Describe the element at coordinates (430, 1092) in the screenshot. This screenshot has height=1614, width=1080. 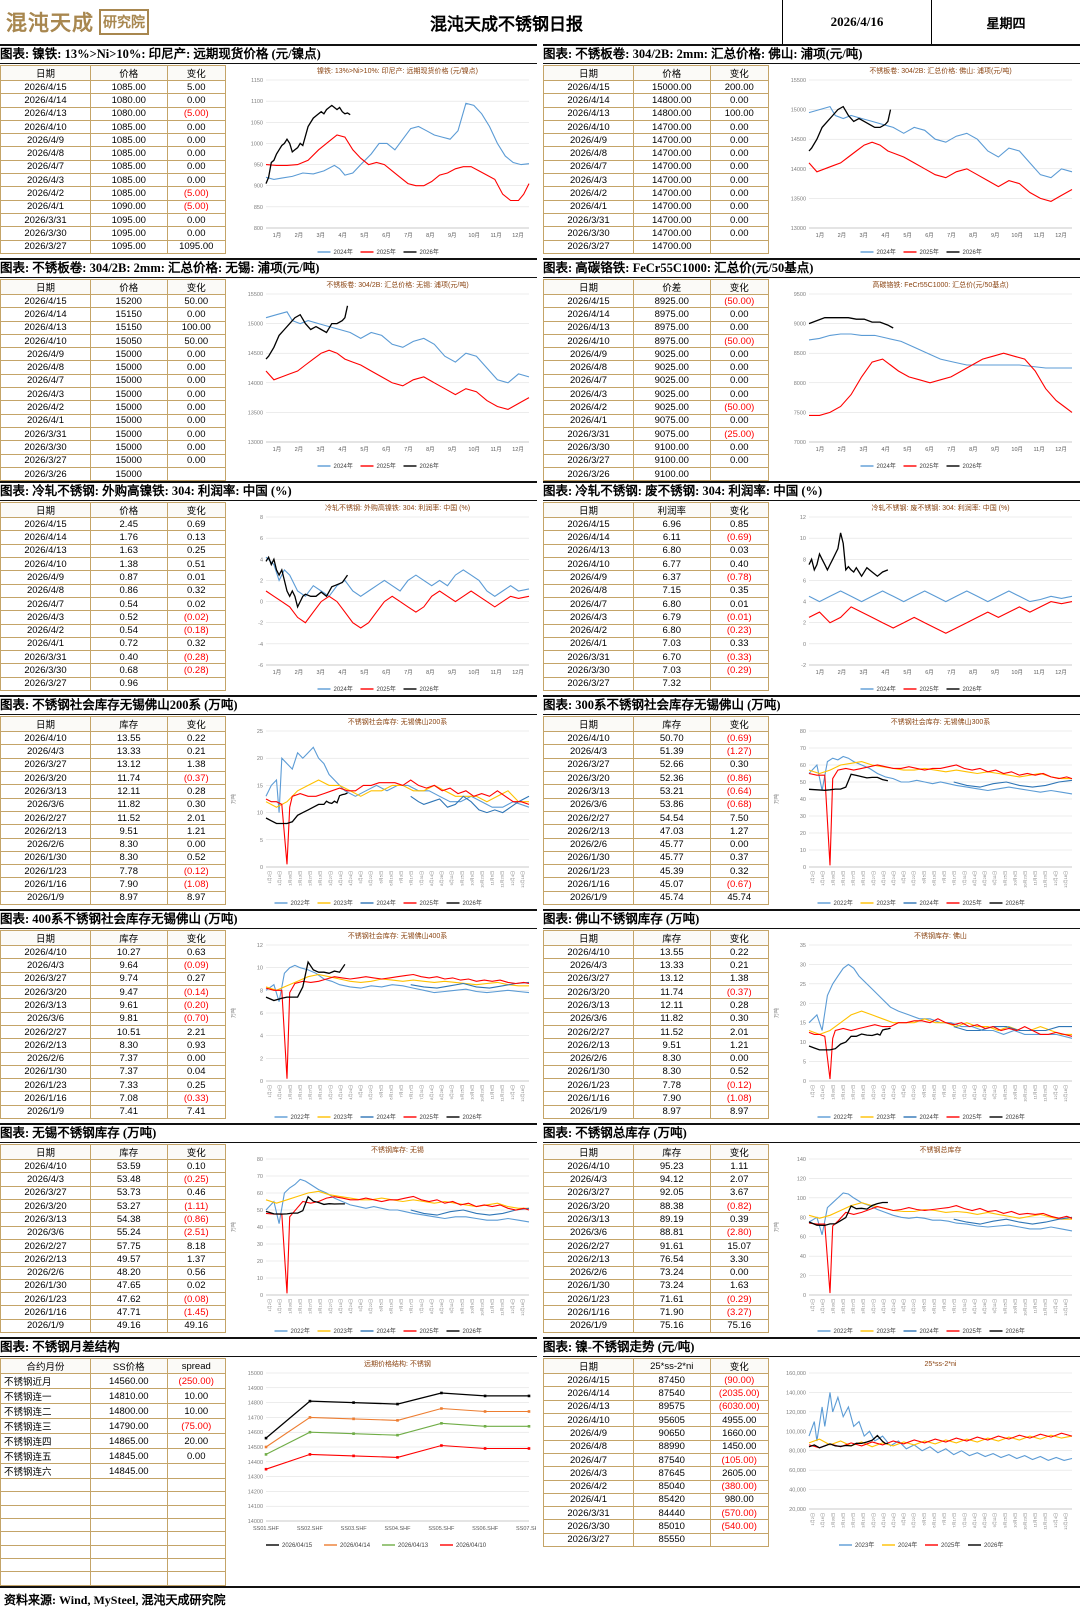
I see `svg-text: 8月14日` at that location.